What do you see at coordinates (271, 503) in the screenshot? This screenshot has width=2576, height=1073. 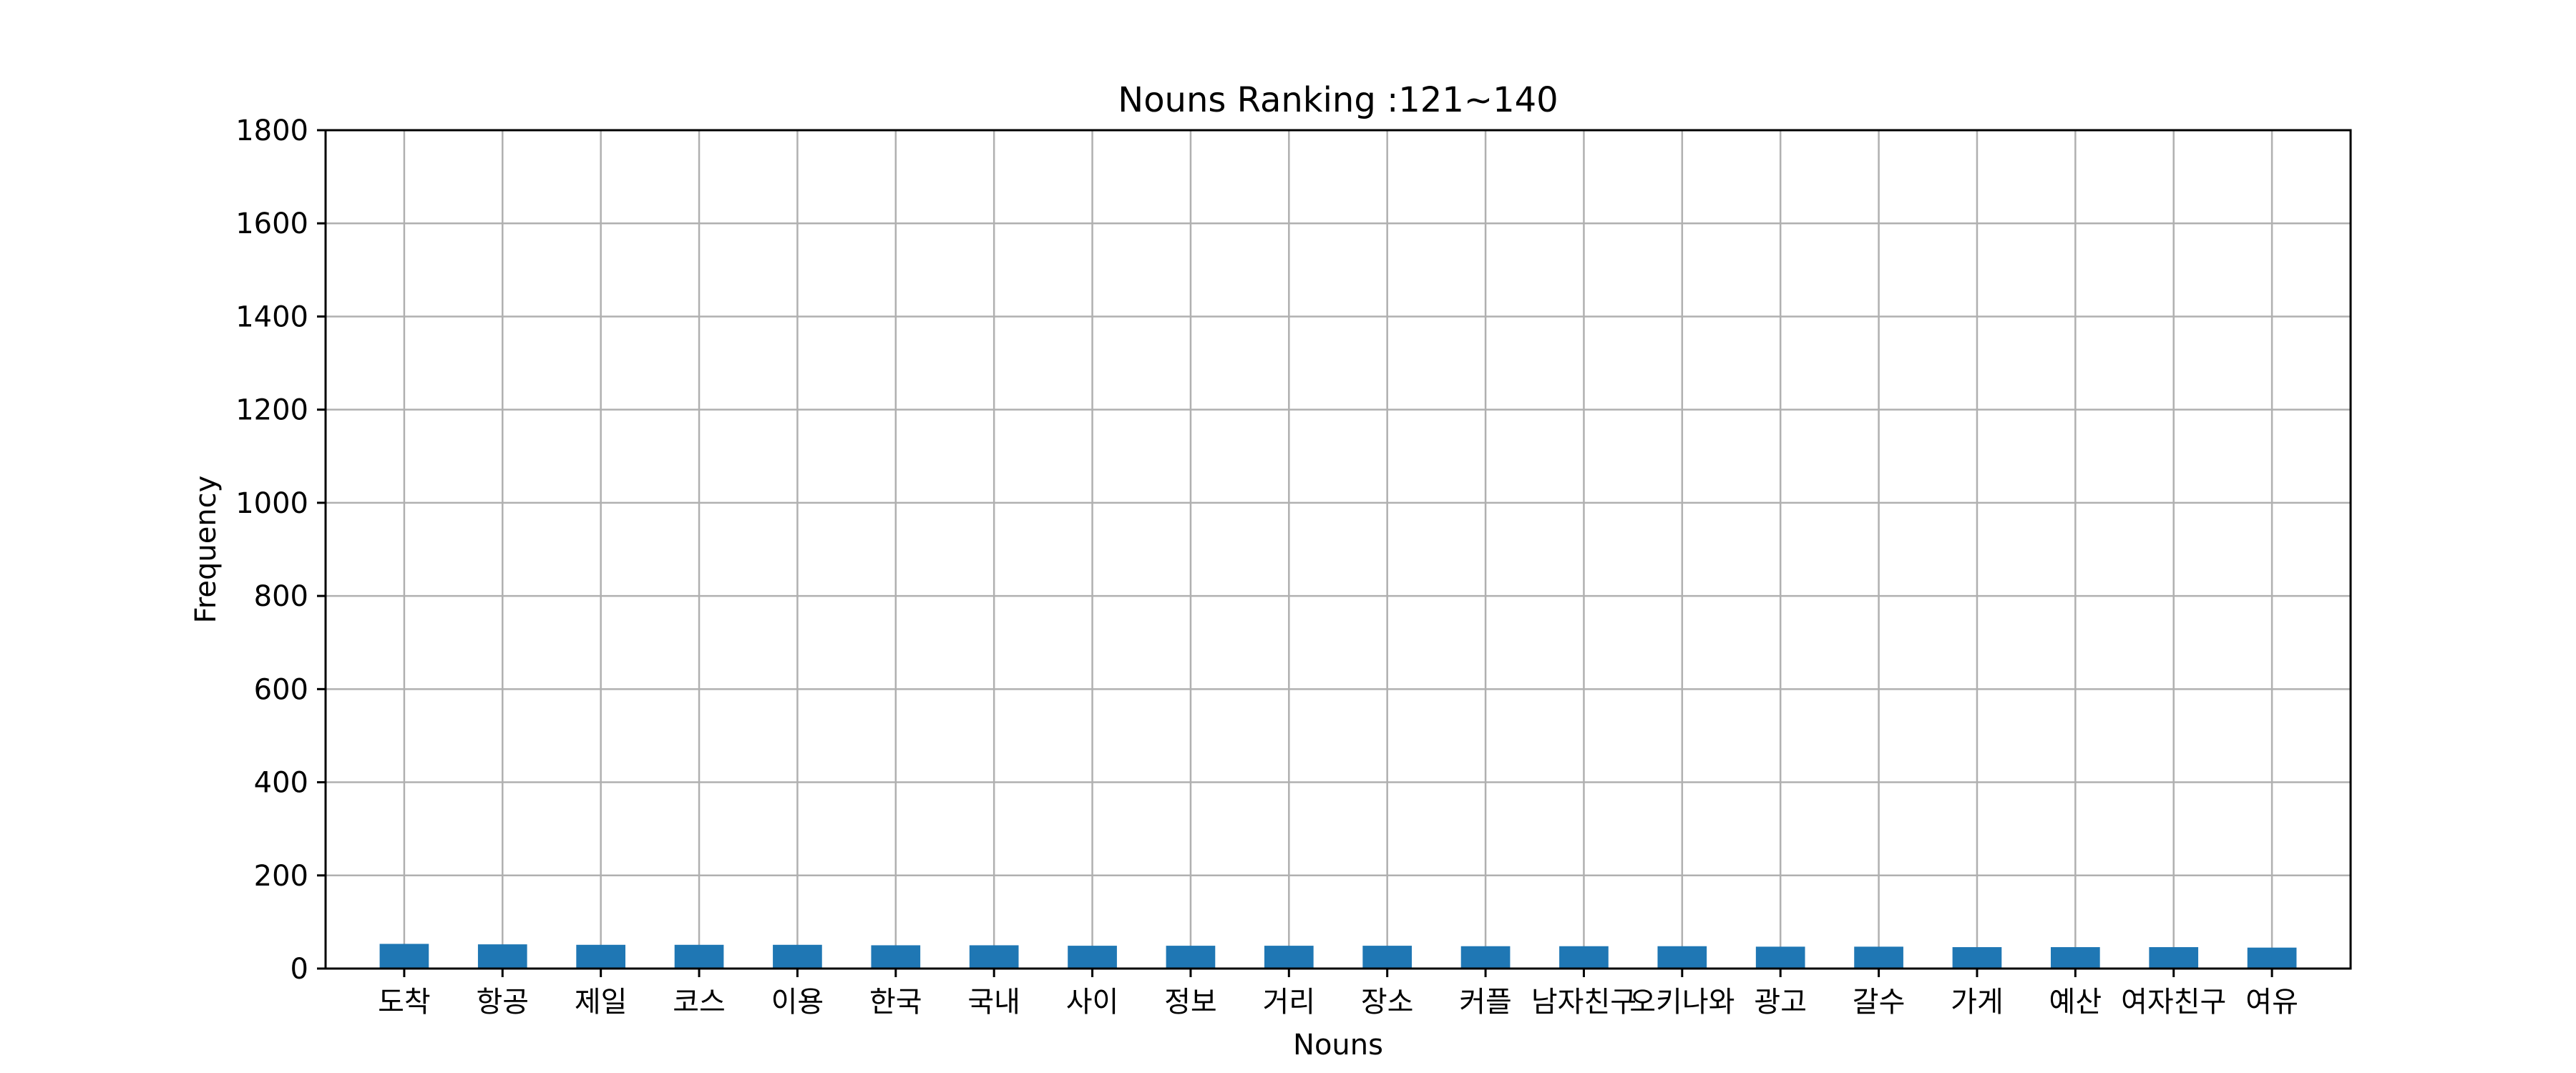 I see `y-tick-label: 1000` at bounding box center [271, 503].